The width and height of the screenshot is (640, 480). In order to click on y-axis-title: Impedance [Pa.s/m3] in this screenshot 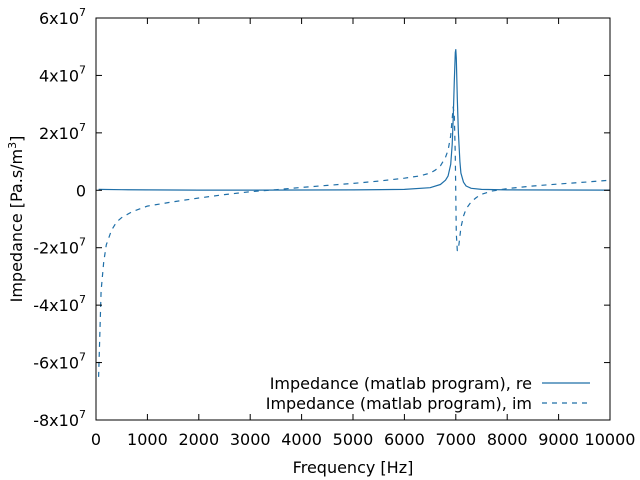, I will do `click(16, 219)`.